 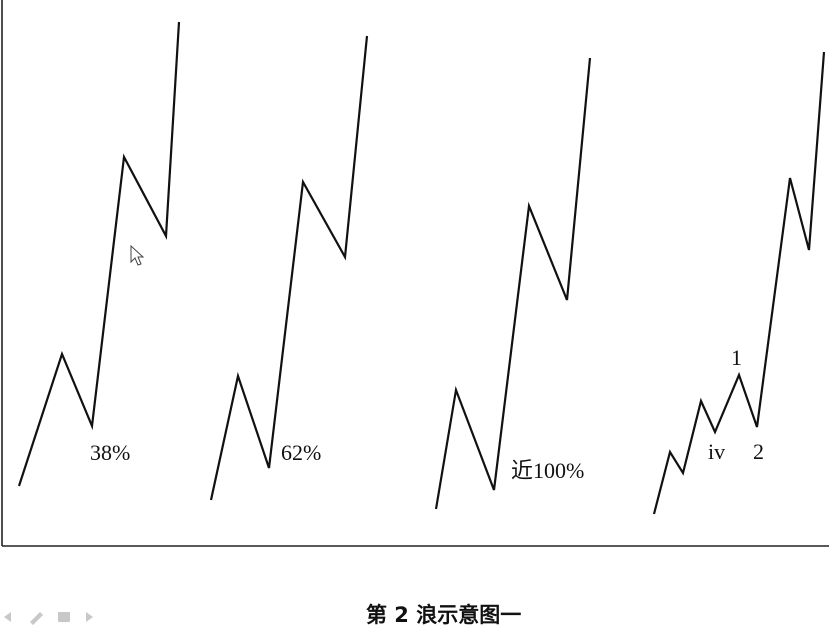 I want to click on wave-panel-62: 62%, so click(x=289, y=268).